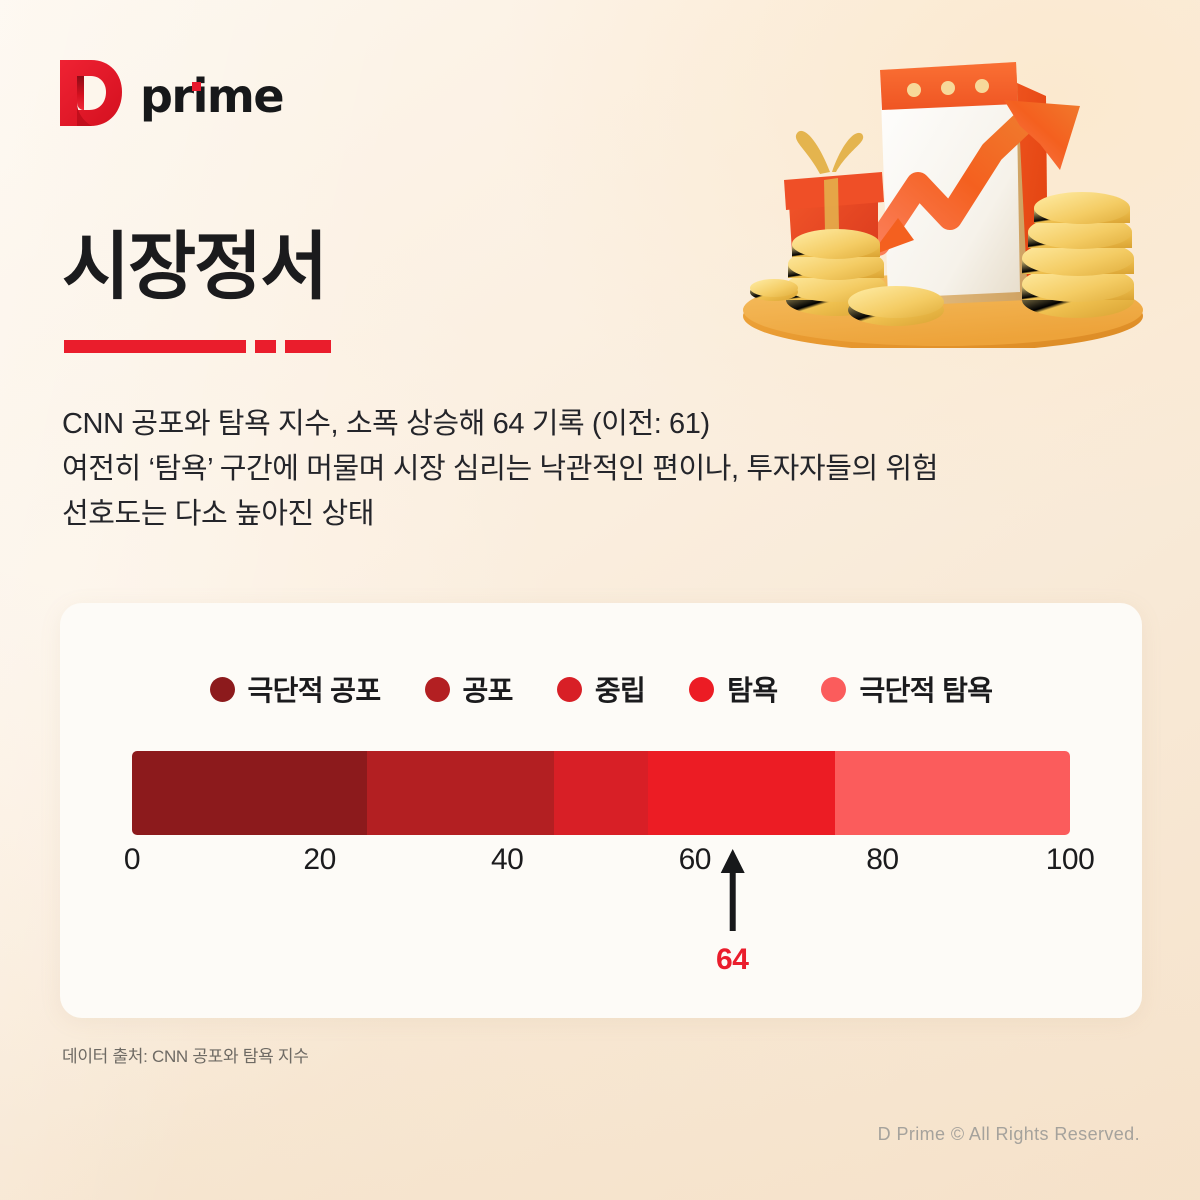 The height and width of the screenshot is (1200, 1200). I want to click on gauge-legend: 극단적 공포 공포 중립 탐욕 극단적 탐욕, so click(601, 689).